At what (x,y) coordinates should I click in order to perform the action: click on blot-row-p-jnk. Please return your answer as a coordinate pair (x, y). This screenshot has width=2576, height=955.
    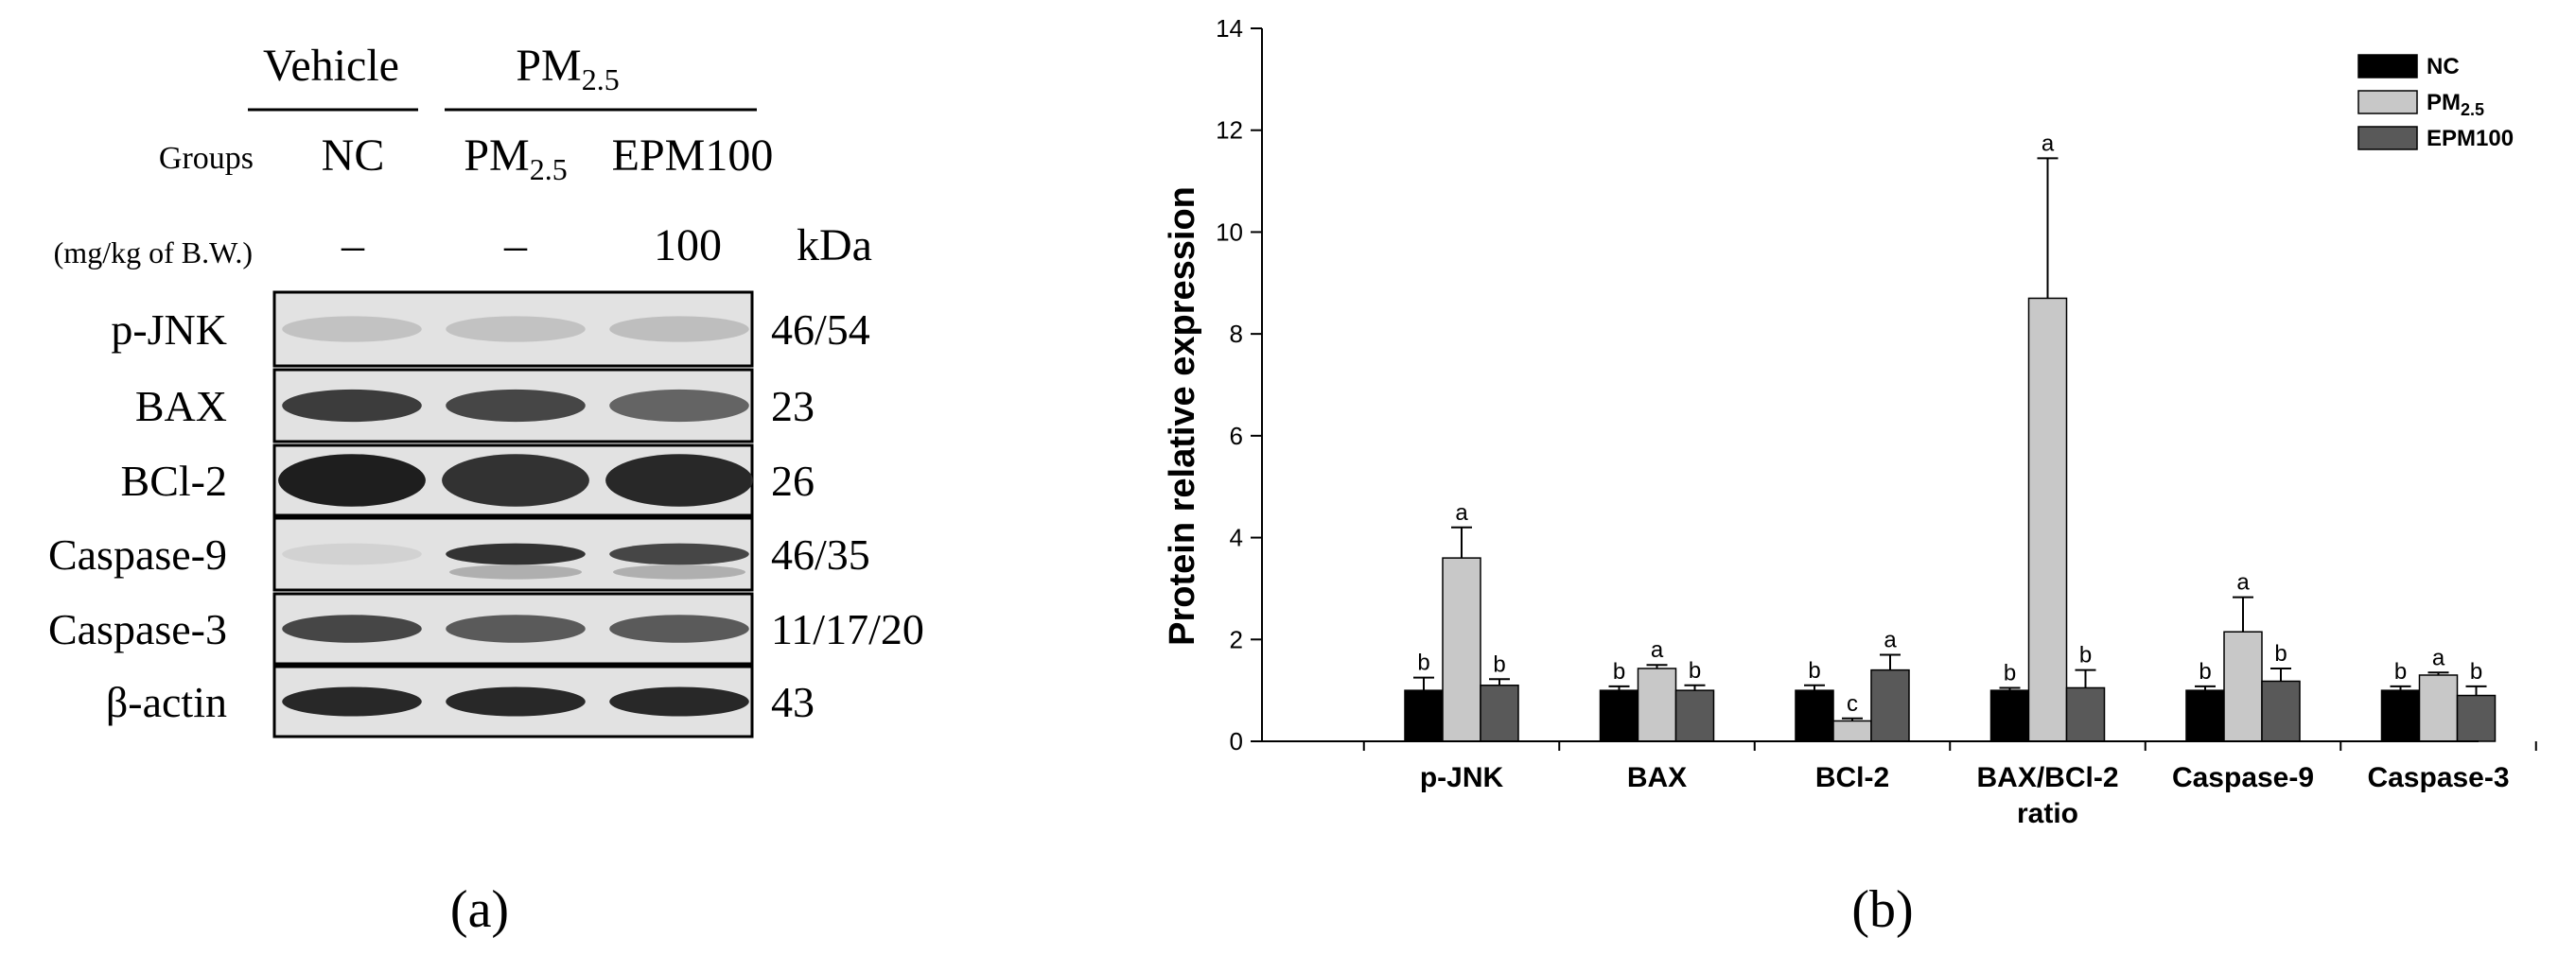
    Looking at the image, I should click on (513, 329).